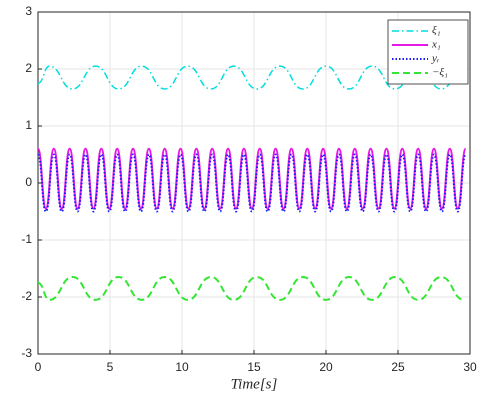  I want to click on y-tick-label: 2, so click(28, 68).